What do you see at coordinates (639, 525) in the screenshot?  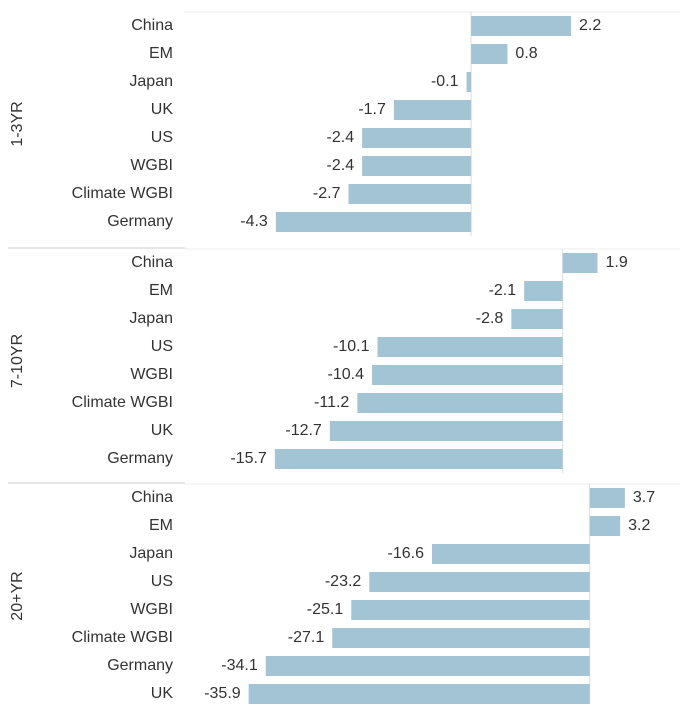 I see `value-label: 3.2` at bounding box center [639, 525].